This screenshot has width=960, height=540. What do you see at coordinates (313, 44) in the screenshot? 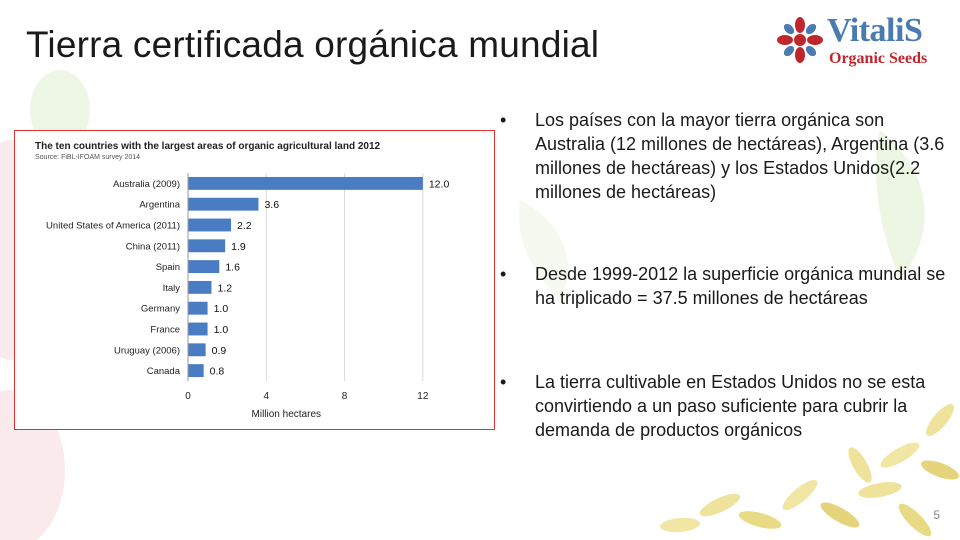
I see `slide-title: Tierra certificada orgánica mundial` at bounding box center [313, 44].